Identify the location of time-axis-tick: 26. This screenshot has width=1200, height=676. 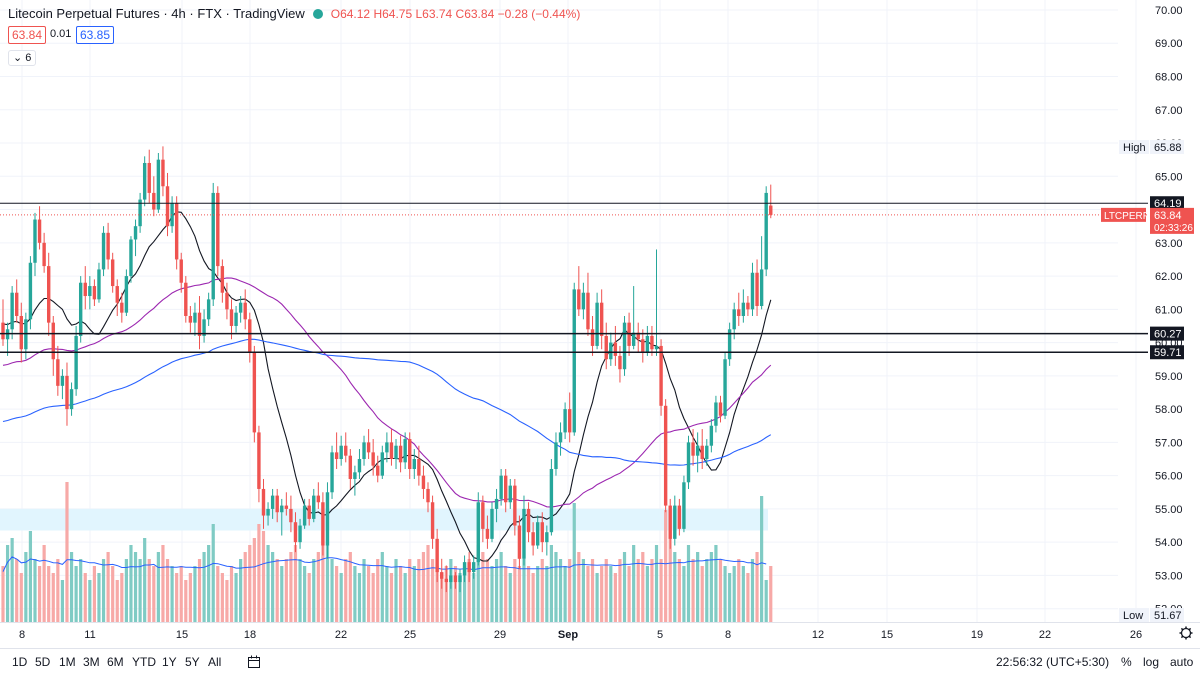
(1136, 635).